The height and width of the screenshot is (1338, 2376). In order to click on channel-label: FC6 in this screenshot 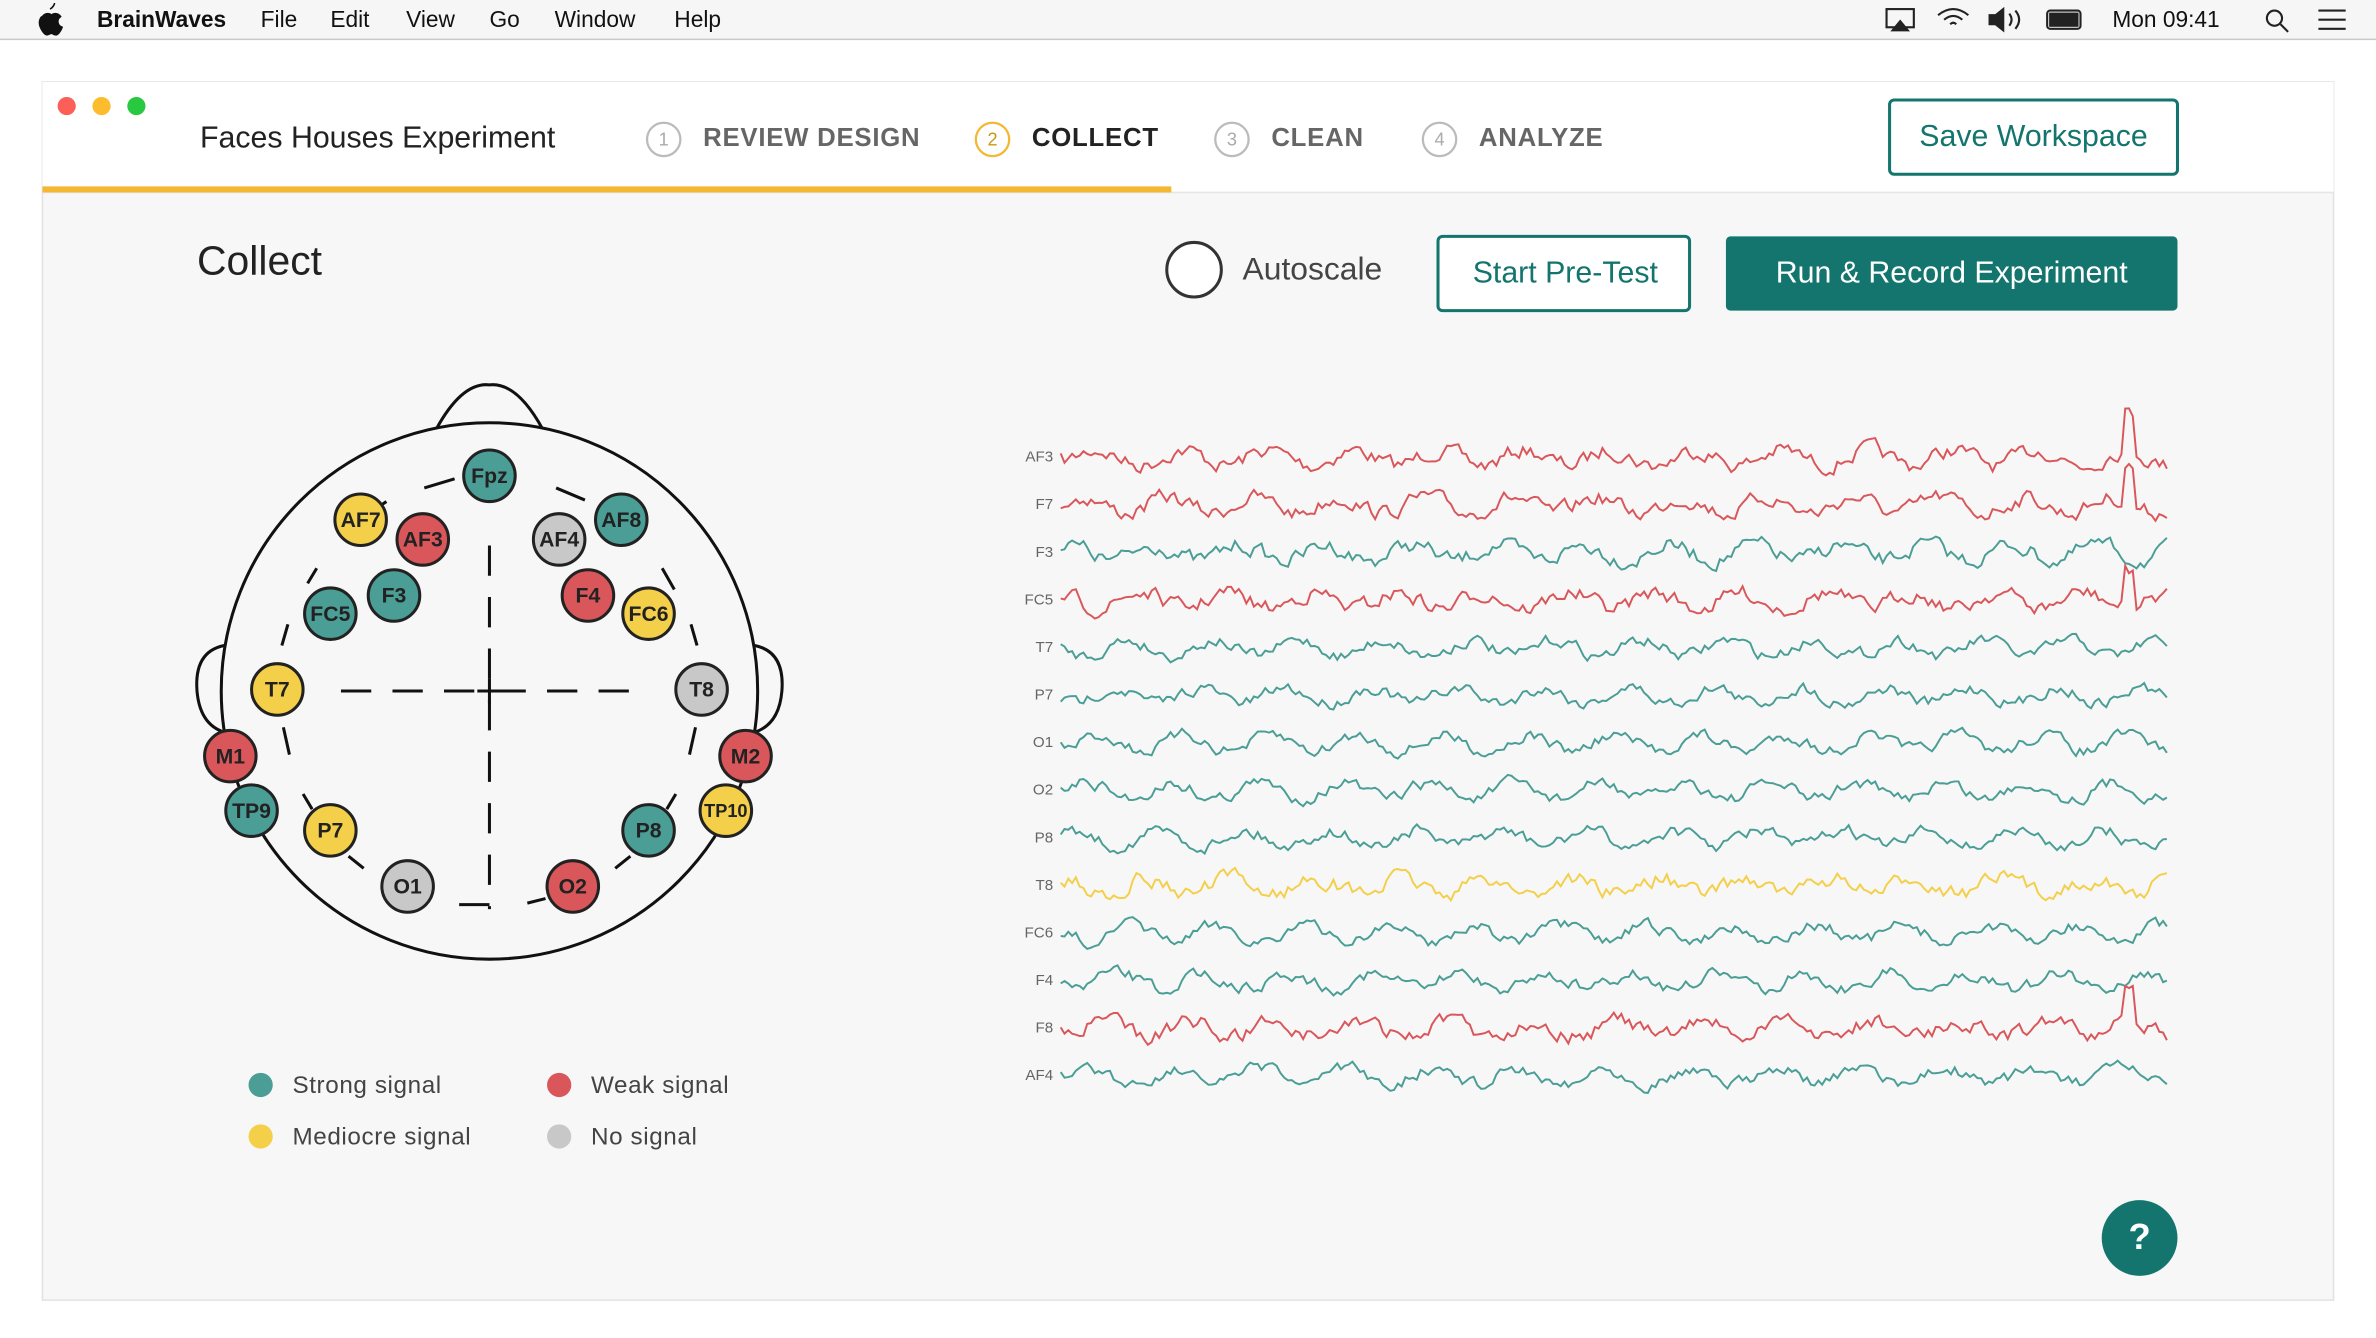, I will do `click(1039, 932)`.